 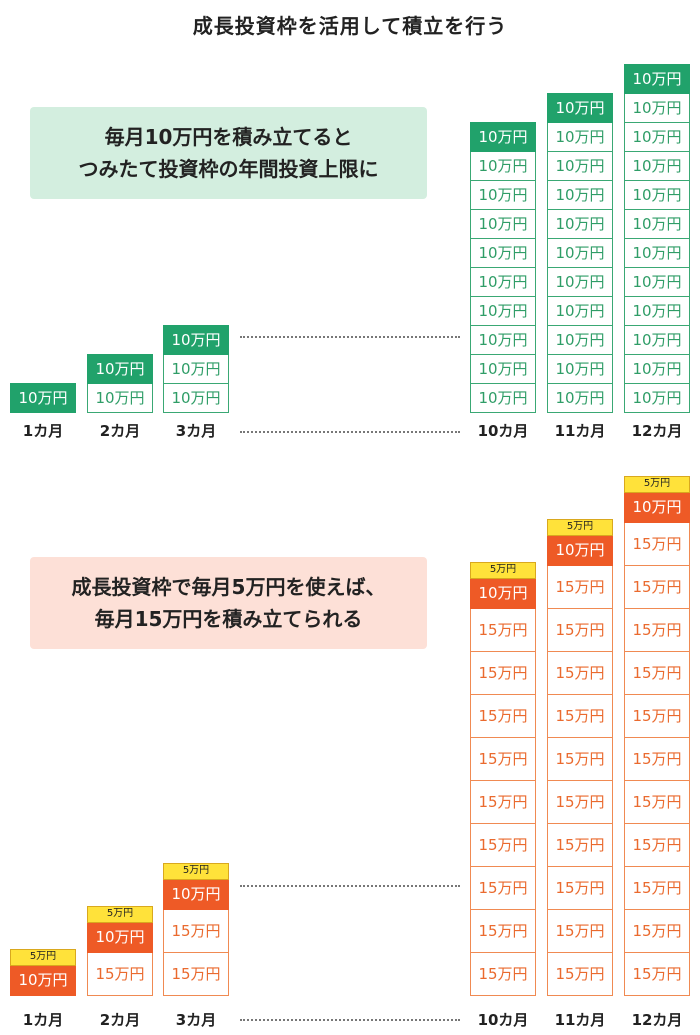 I want to click on top-month-ellipsis-dots, so click(x=350, y=432).